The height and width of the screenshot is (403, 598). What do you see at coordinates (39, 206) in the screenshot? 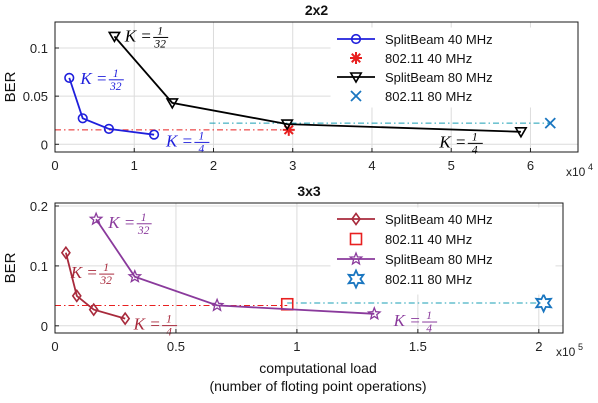
I see `y-tick-label: 0.2` at bounding box center [39, 206].